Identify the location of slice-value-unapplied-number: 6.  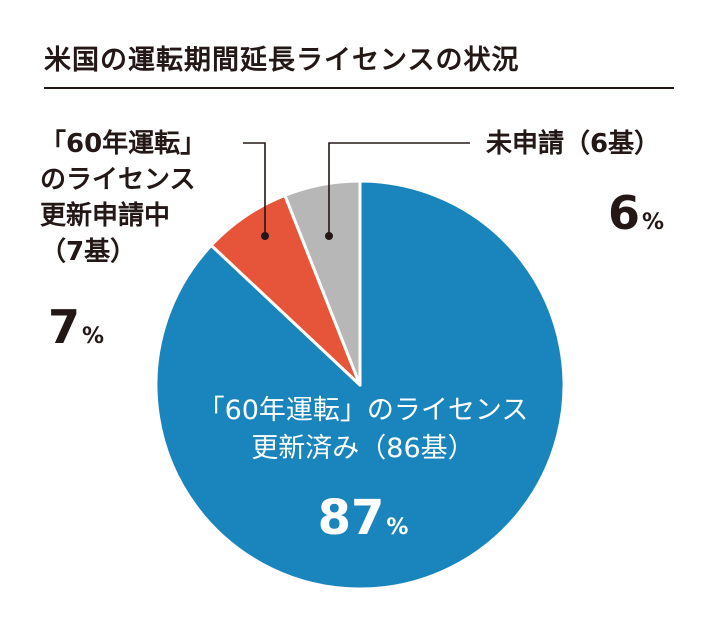
(624, 213).